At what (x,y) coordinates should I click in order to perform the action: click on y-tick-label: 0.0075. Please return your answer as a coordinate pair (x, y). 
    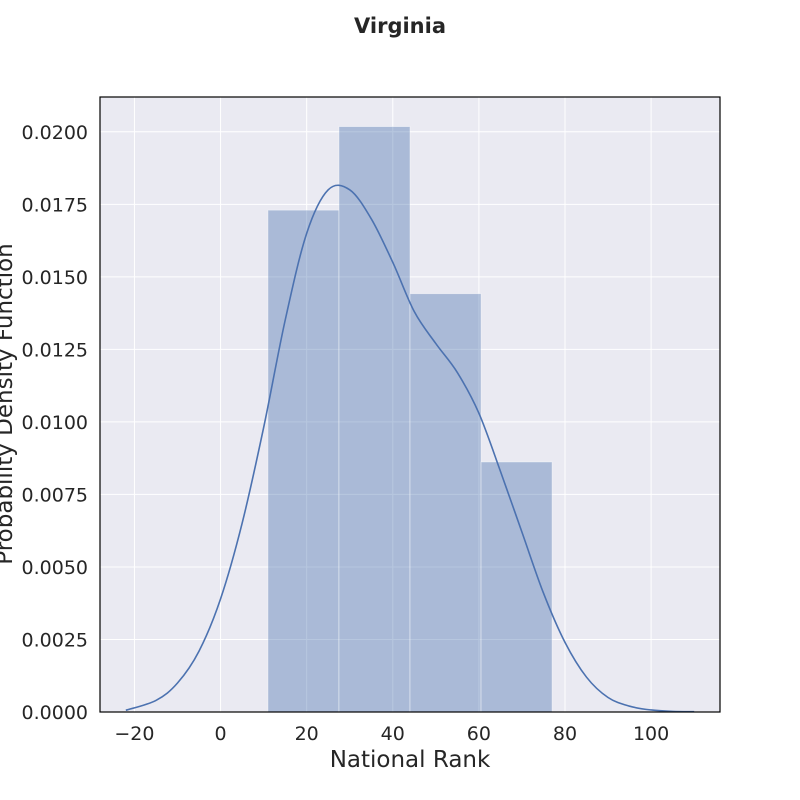
    Looking at the image, I should click on (55, 495).